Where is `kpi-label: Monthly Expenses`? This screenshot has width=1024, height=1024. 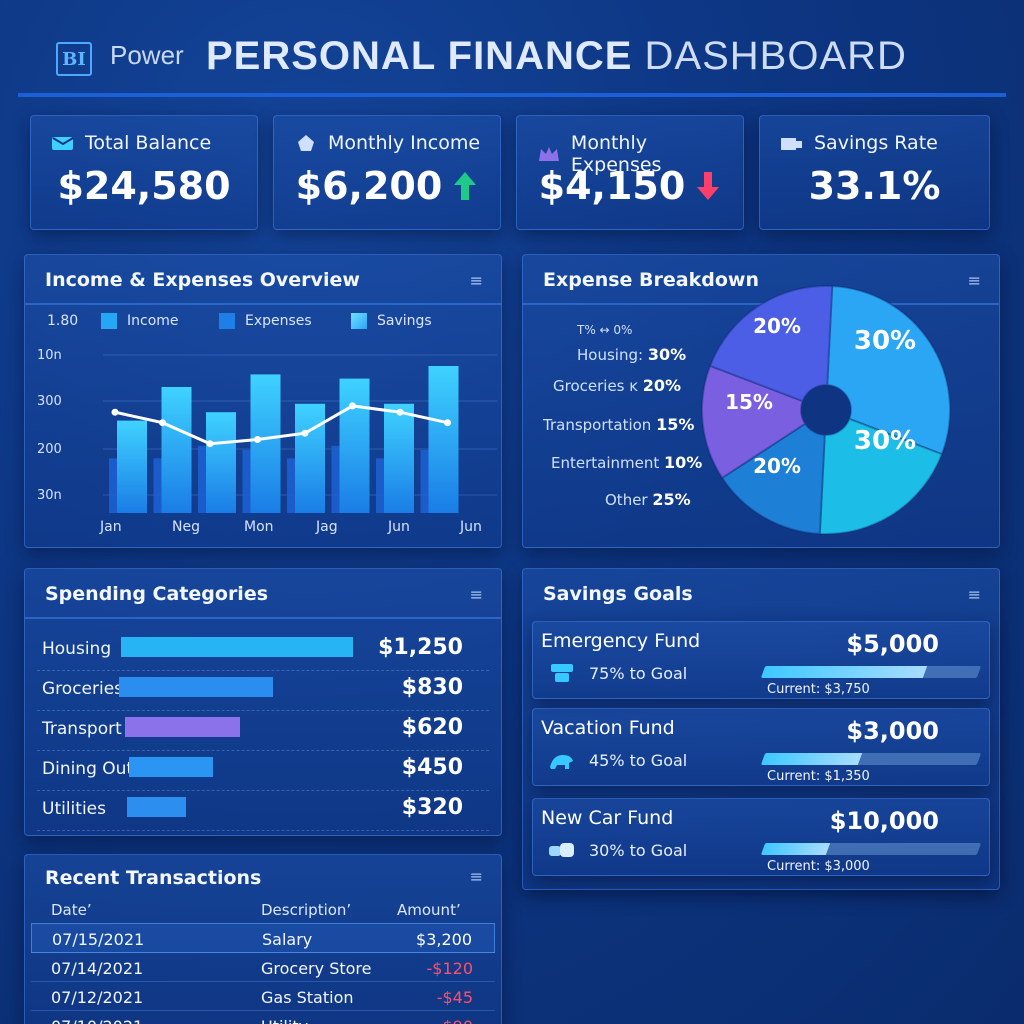 kpi-label: Monthly Expenses is located at coordinates (616, 154).